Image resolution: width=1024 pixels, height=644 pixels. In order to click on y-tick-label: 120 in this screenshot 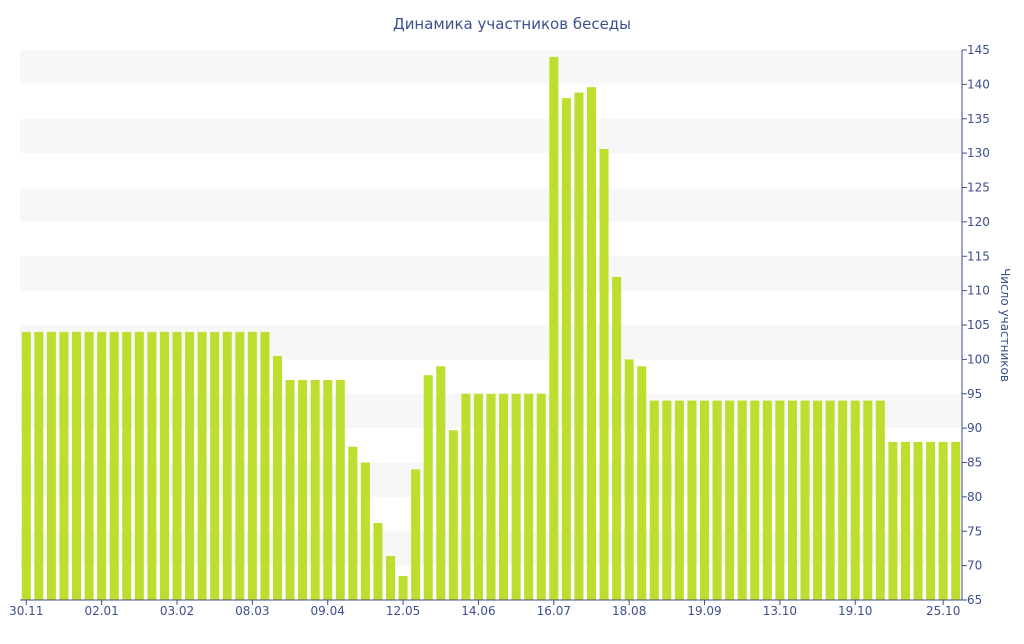, I will do `click(978, 222)`.